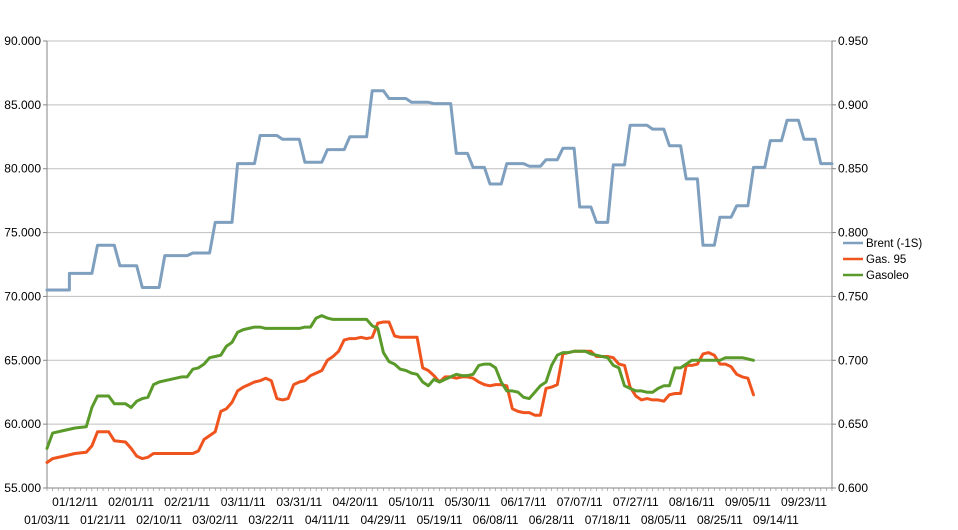 This screenshot has width=958, height=530. I want to click on y-right-tick-label: 0.750, so click(853, 296).